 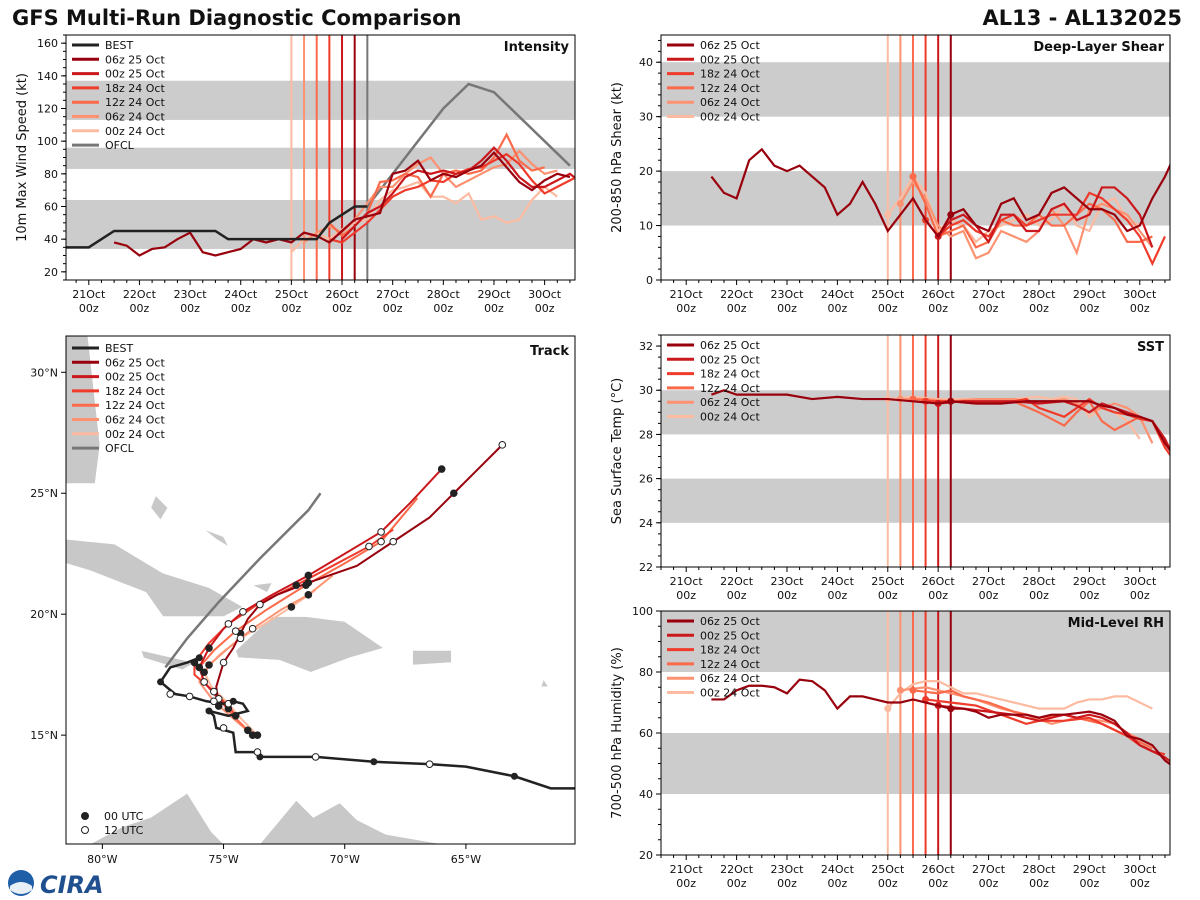 What do you see at coordinates (51, 239) in the screenshot?
I see `y-tick-label: 40` at bounding box center [51, 239].